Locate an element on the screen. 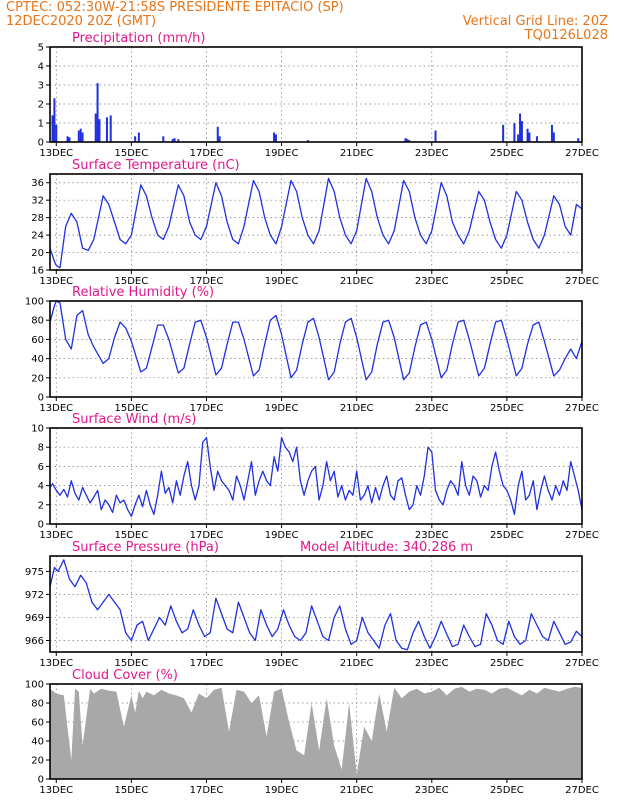 Image resolution: width=618 pixels, height=800 pixels. pressure-line is located at coordinates (316, 605).